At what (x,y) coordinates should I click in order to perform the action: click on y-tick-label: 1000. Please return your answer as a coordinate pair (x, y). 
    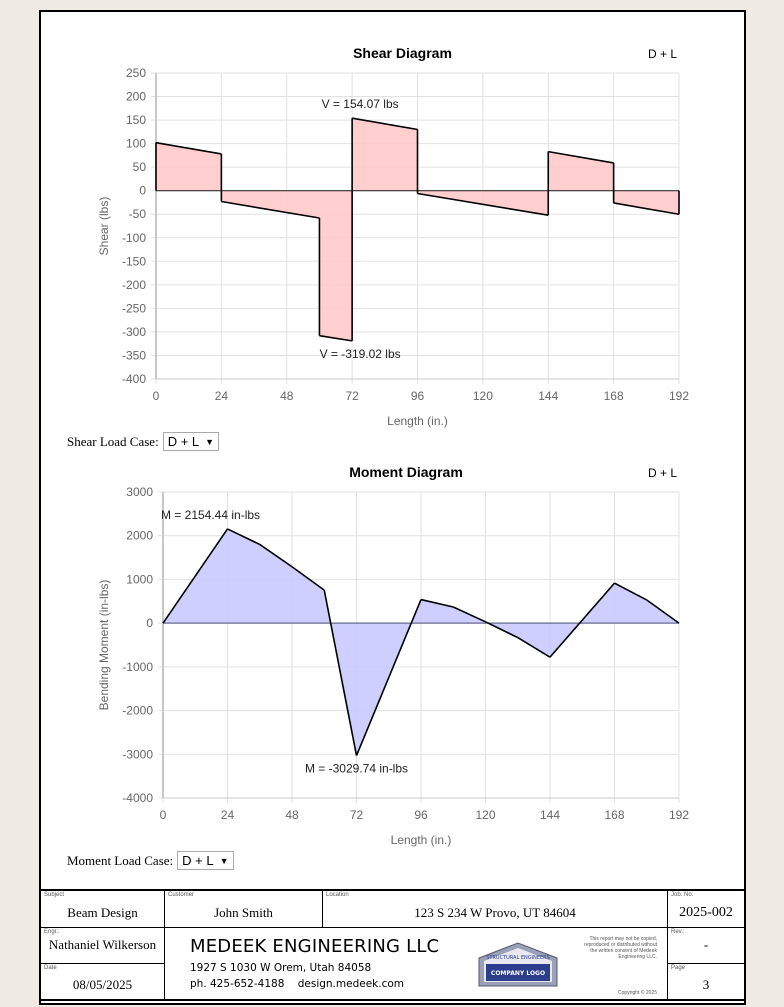
    Looking at the image, I should click on (139, 579).